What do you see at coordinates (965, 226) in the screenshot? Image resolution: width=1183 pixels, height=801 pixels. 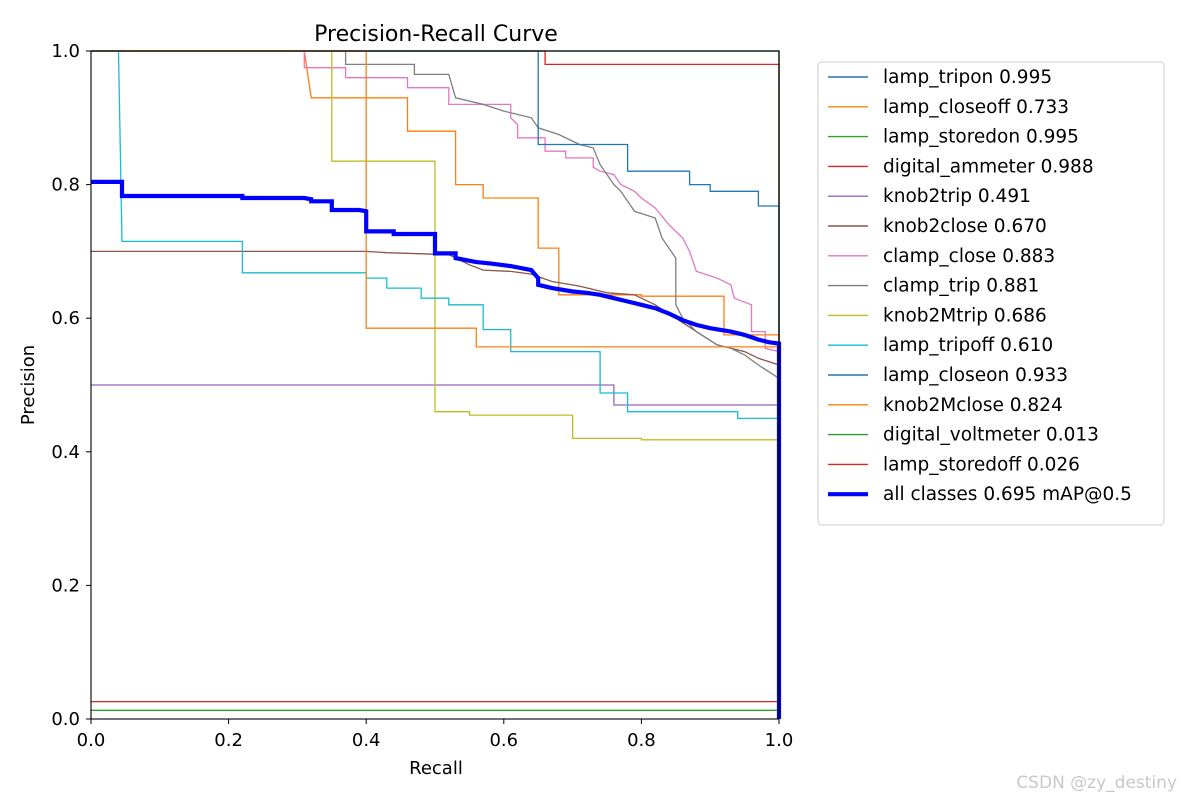 I see `legend-label-knob2close: knob2close 0.670` at bounding box center [965, 226].